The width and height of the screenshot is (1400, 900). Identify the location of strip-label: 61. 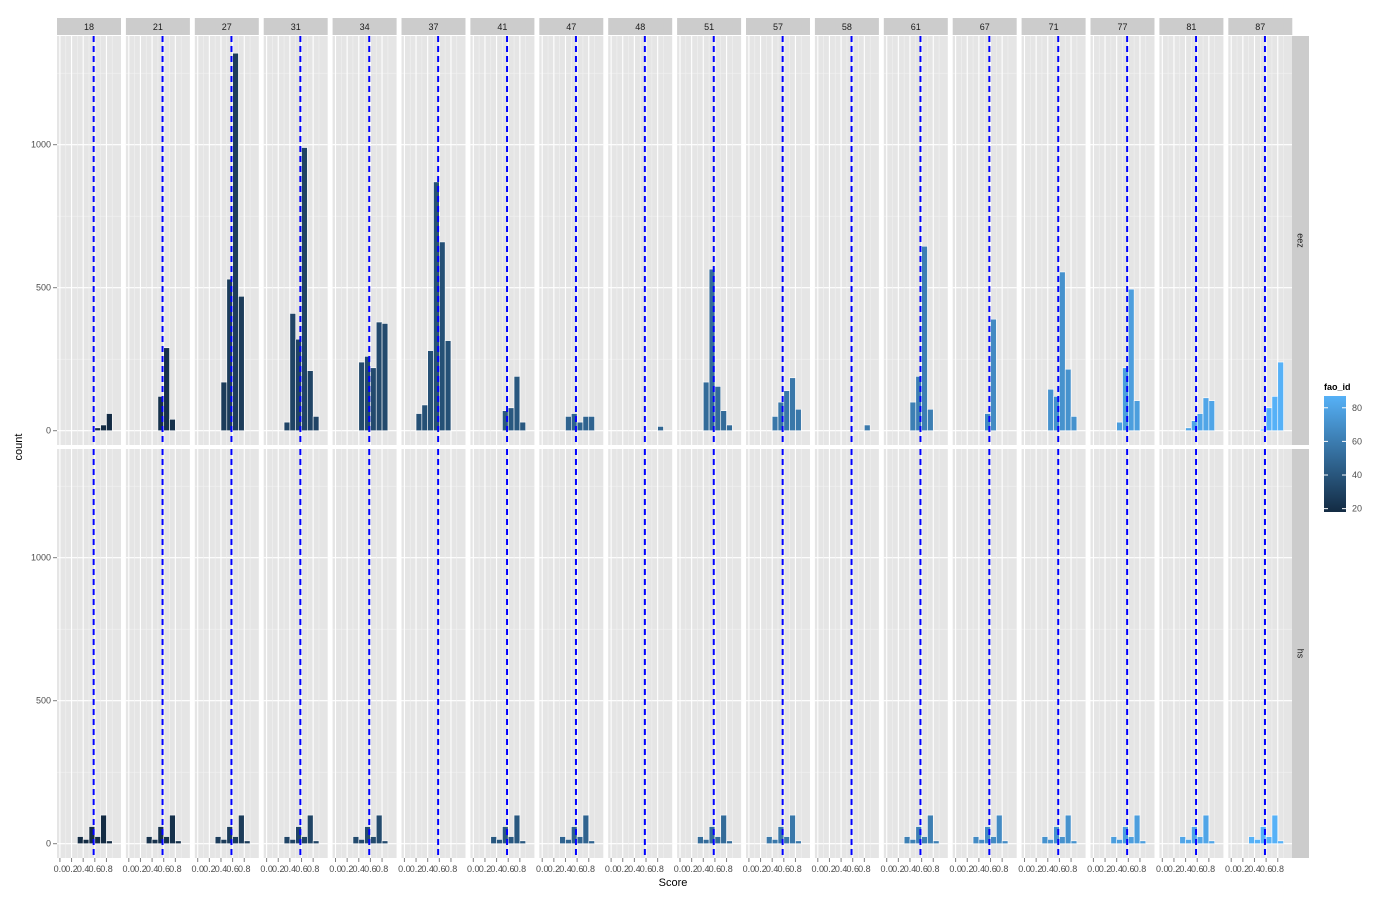
(916, 27).